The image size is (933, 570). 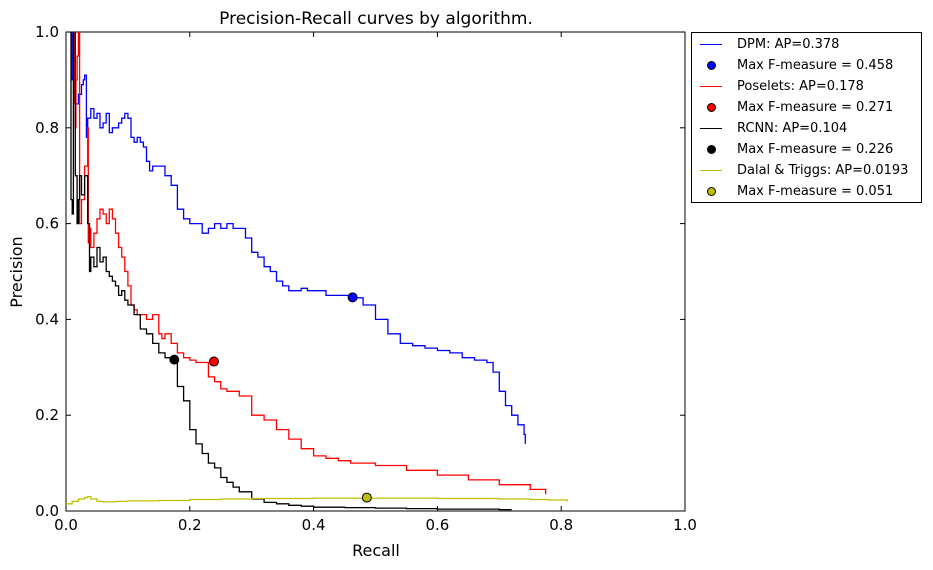 What do you see at coordinates (47, 128) in the screenshot?
I see `y-tick-label: 0.8` at bounding box center [47, 128].